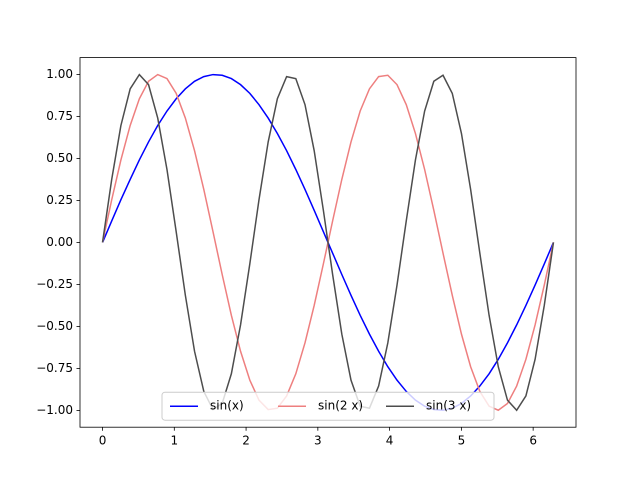  Describe the element at coordinates (59, 200) in the screenshot. I see `y-tick-label: 0.25` at that location.